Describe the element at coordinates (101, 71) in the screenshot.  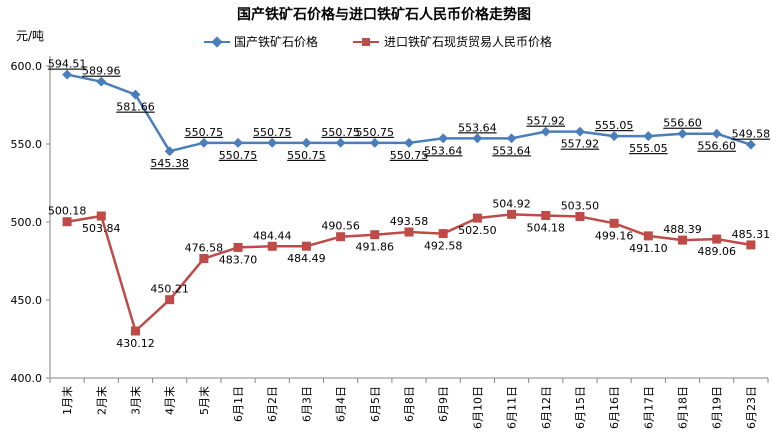
I see `data-label-domestic: 589.96` at that location.